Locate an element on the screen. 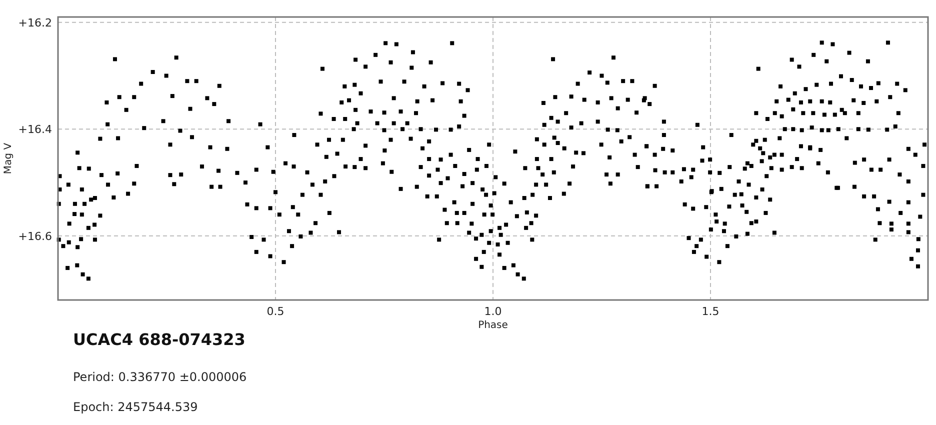 This screenshot has height=425, width=936. x-tick-label: 0.5 is located at coordinates (275, 311).